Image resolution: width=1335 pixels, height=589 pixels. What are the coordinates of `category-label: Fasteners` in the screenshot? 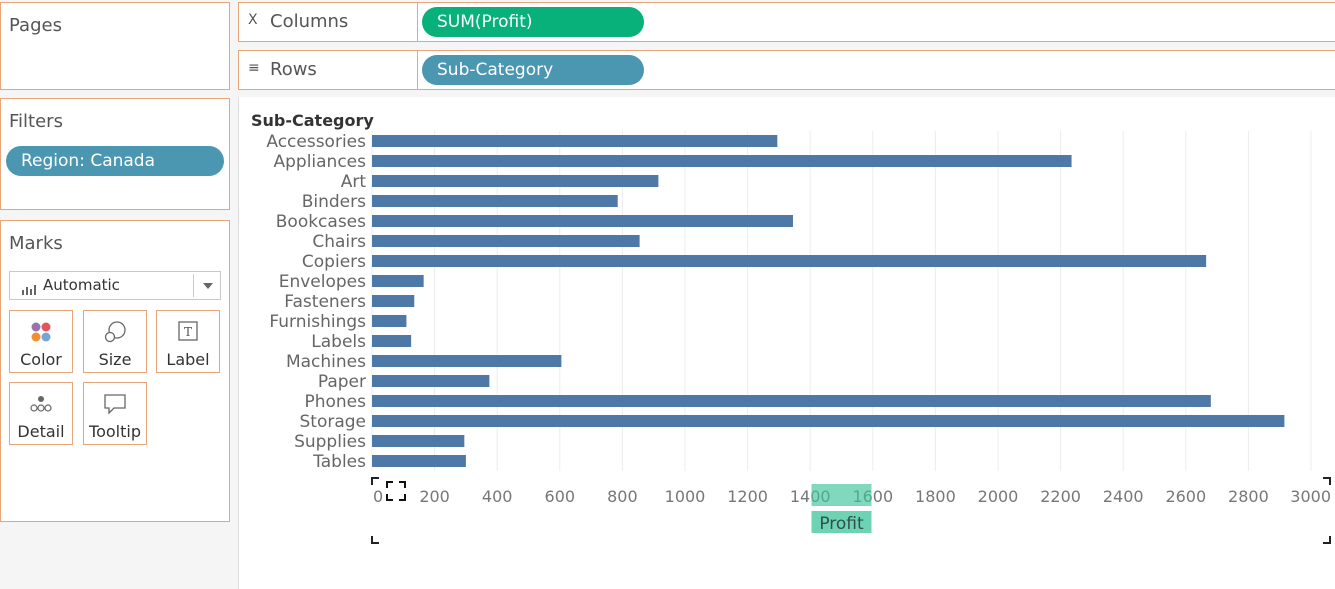 It's located at (325, 302).